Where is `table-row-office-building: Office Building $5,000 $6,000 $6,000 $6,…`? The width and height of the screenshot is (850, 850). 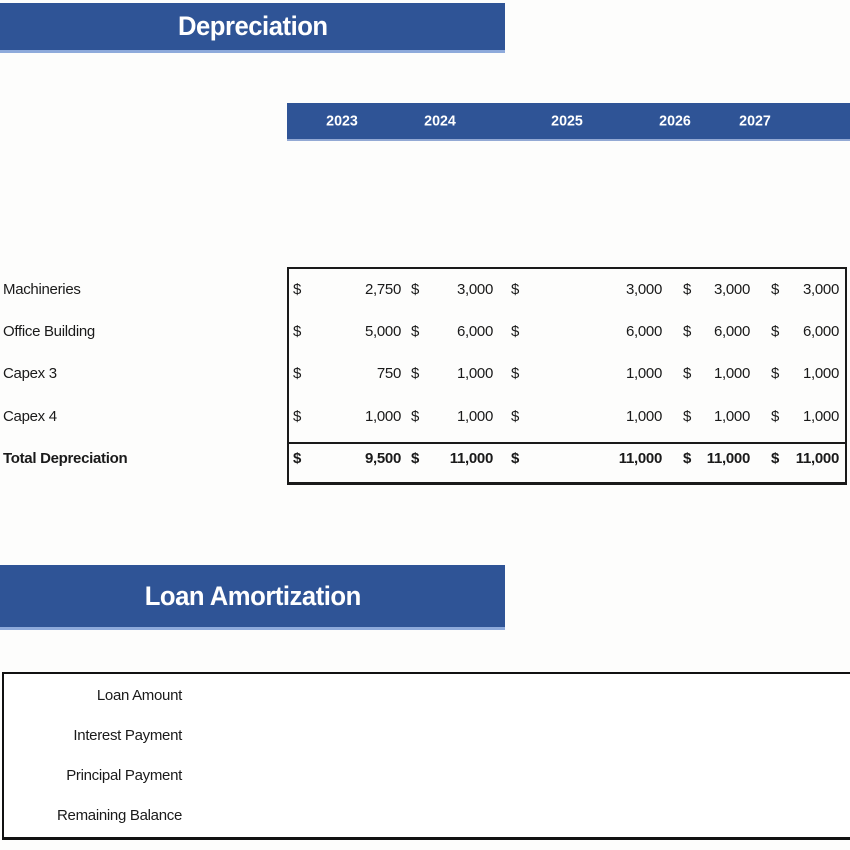 table-row-office-building: Office Building $5,000 $6,000 $6,000 $6,… is located at coordinates (425, 331).